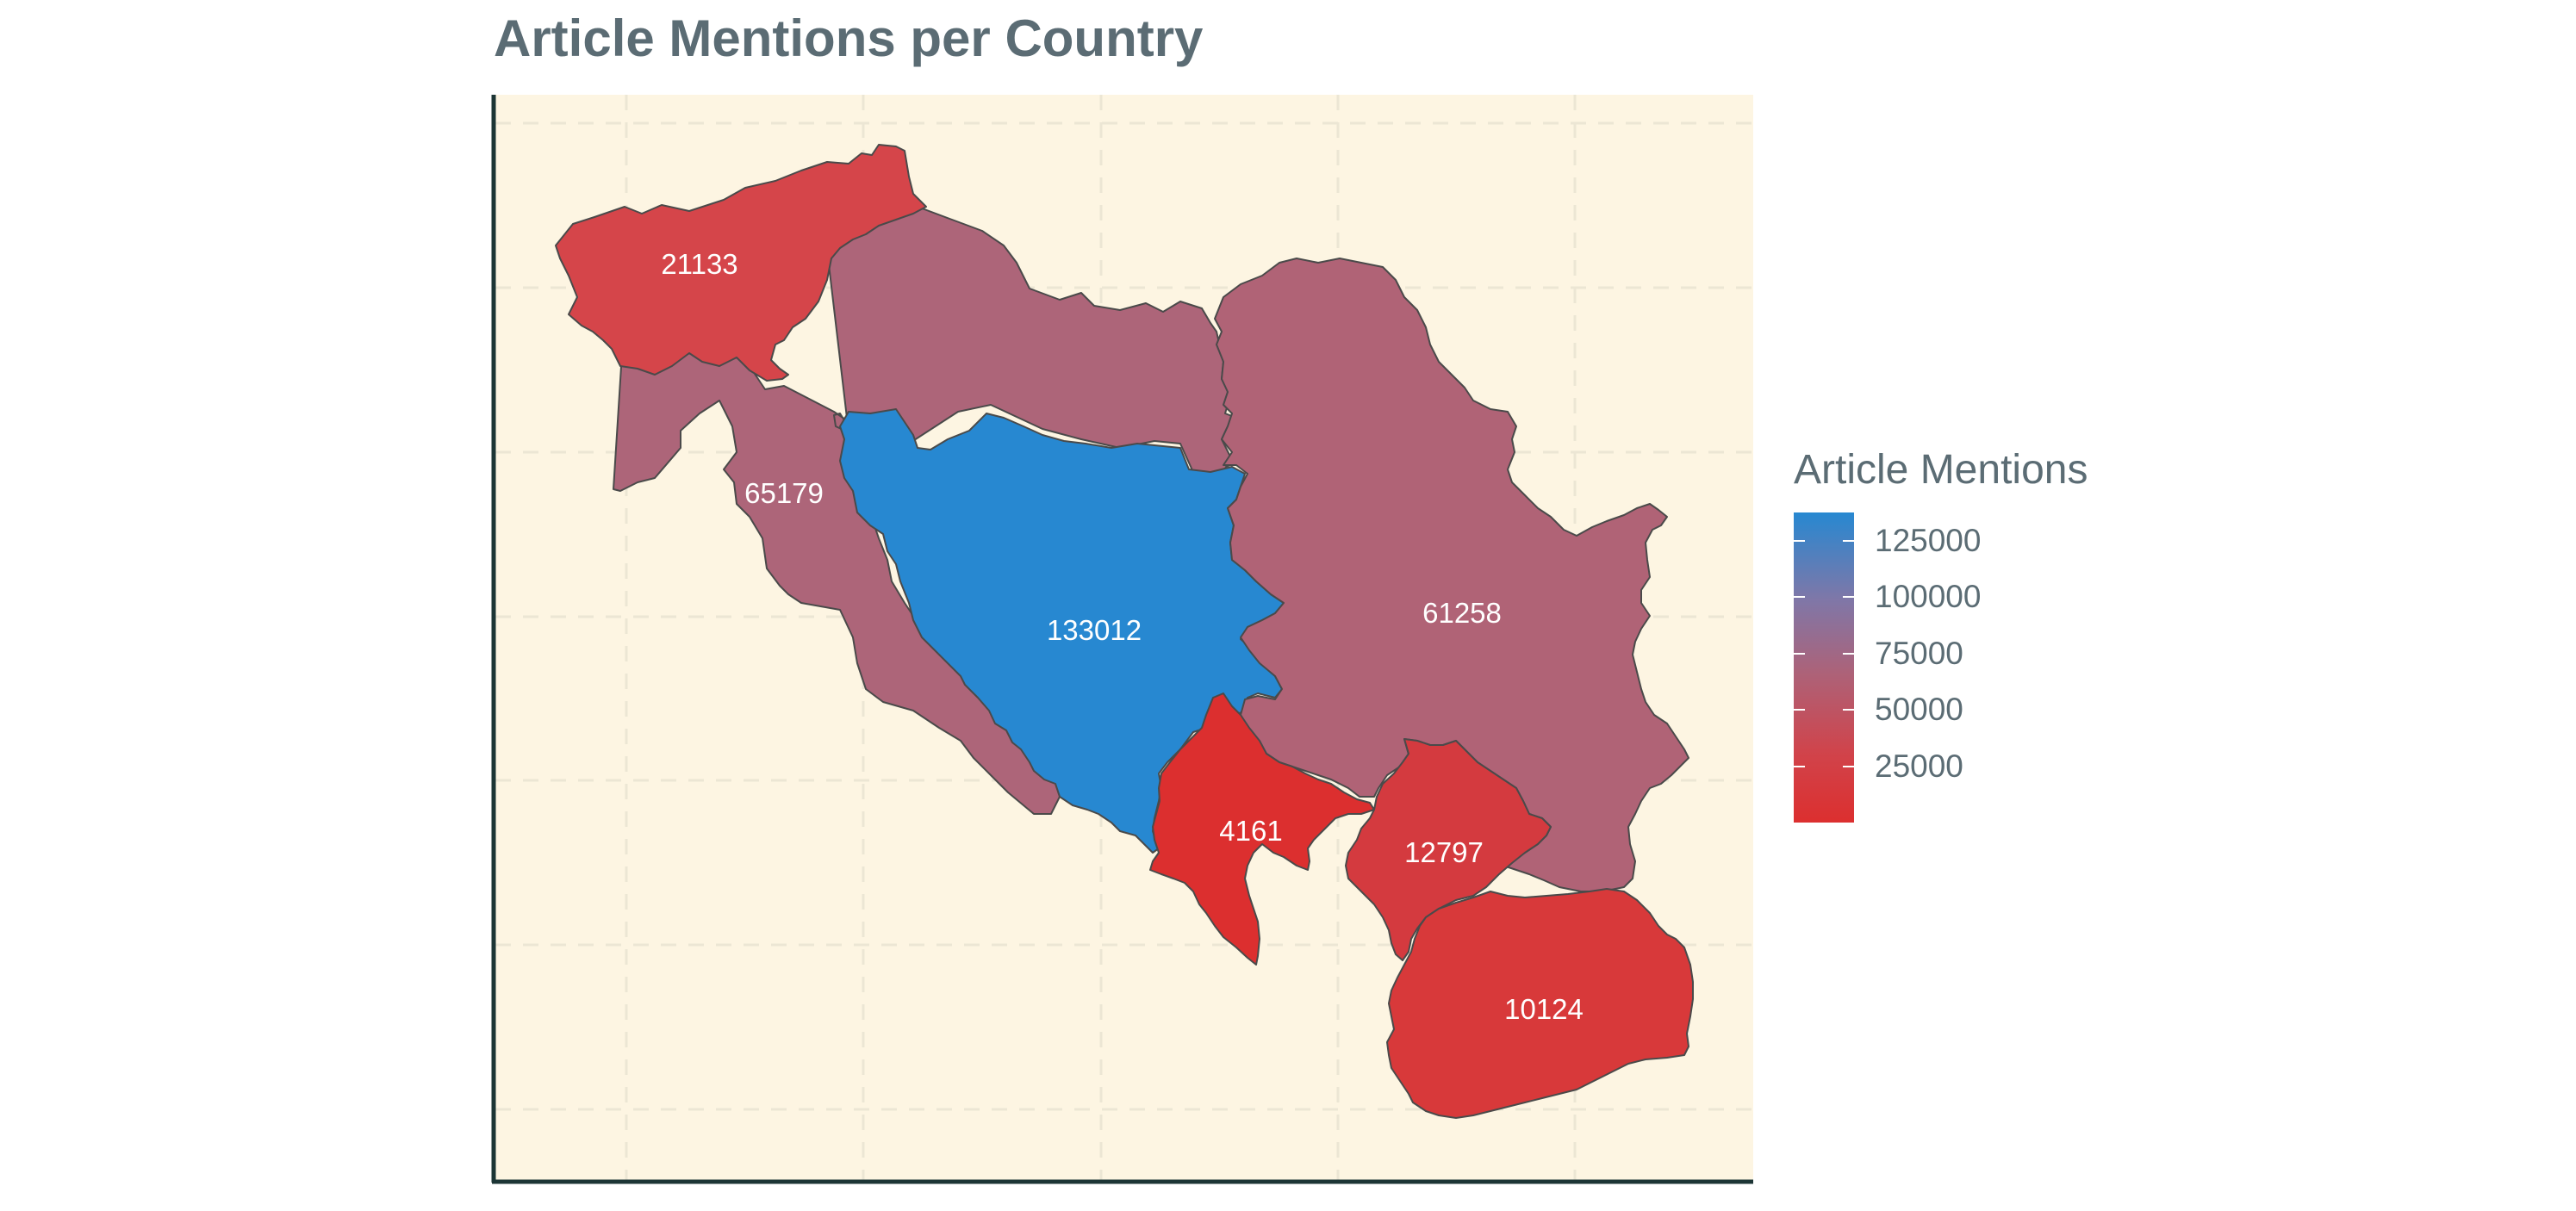 This screenshot has height=1211, width=2576. What do you see at coordinates (1452, 575) in the screenshot?
I see `region-serbia` at bounding box center [1452, 575].